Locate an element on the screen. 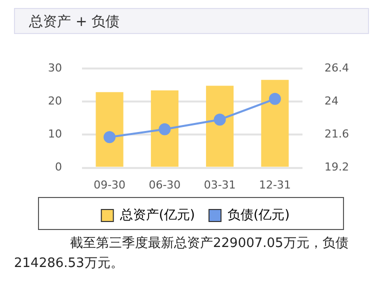 The width and height of the screenshot is (381, 288). chart-title: 总资产 + 负债 is located at coordinates (191, 21).